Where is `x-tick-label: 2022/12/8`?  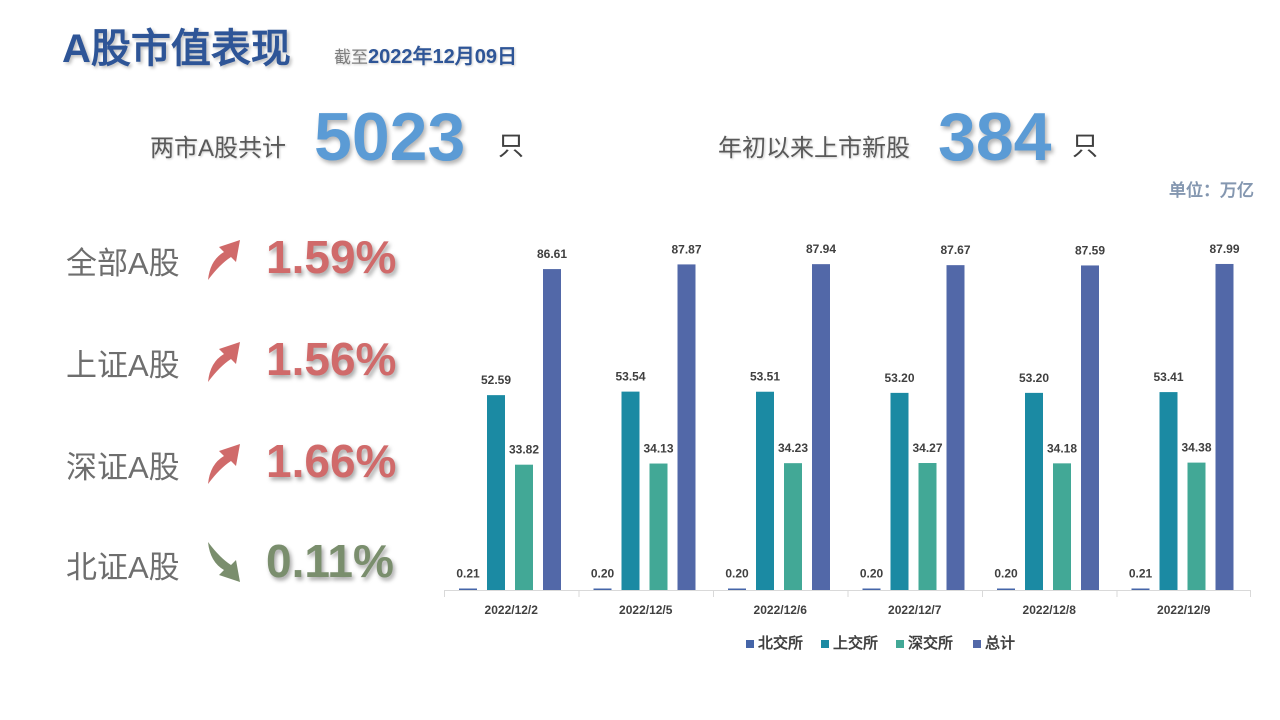 x-tick-label: 2022/12/8 is located at coordinates (1050, 610).